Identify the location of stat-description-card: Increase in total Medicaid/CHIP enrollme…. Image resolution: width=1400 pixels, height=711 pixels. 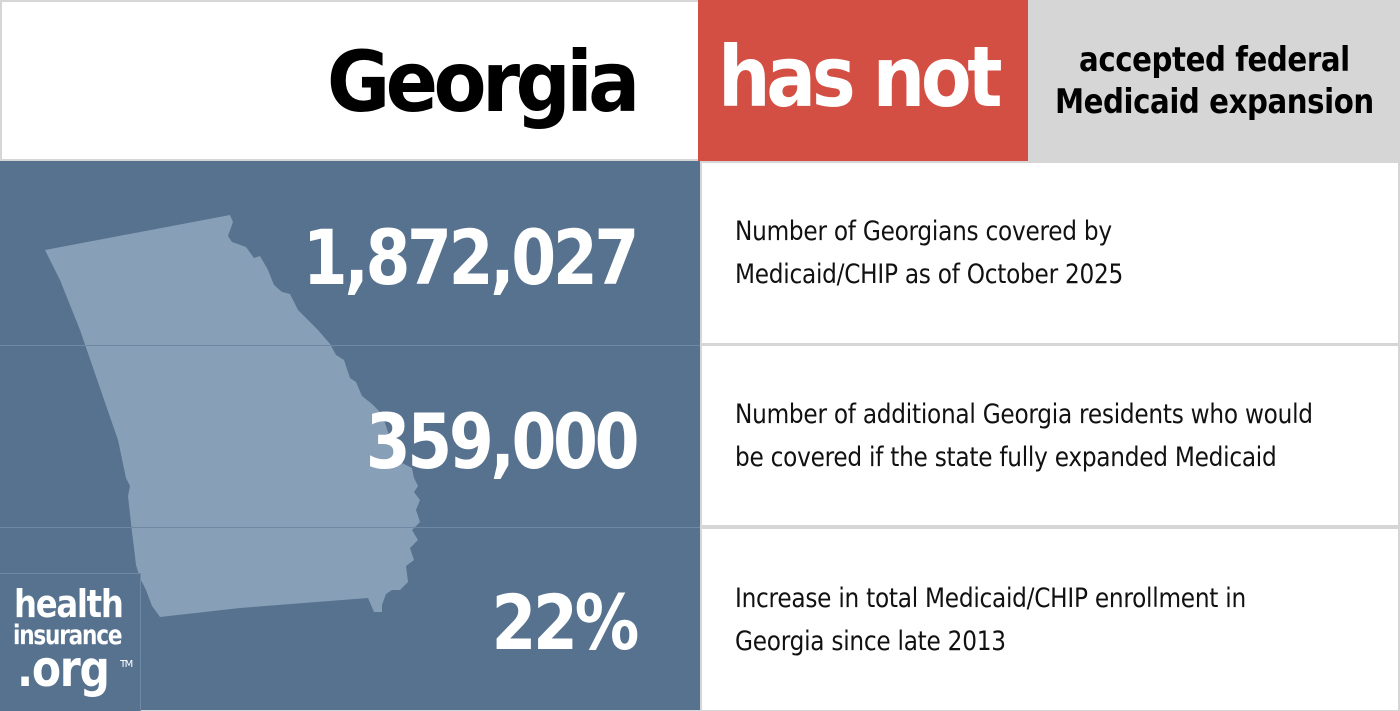
(1050, 619).